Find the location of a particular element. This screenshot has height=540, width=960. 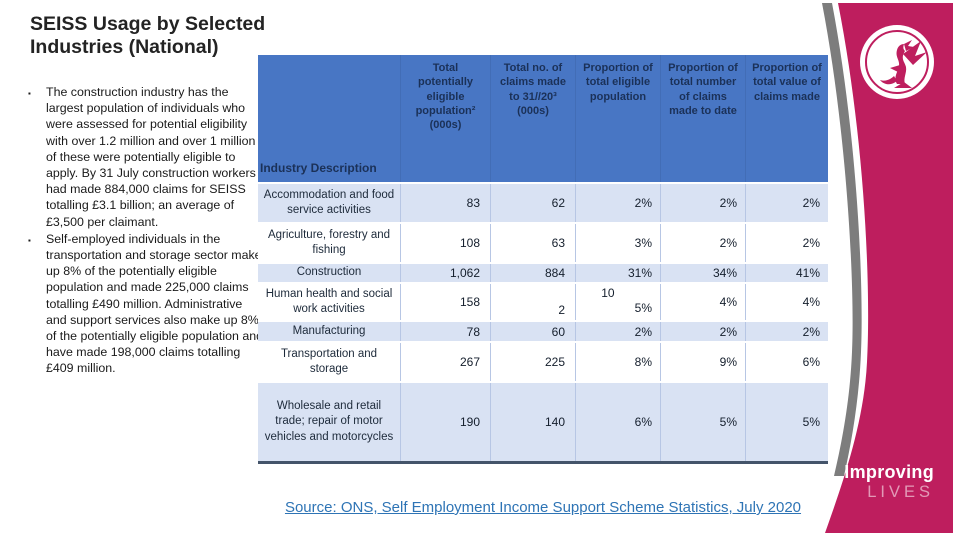

value-cell: 60 is located at coordinates (532, 331).